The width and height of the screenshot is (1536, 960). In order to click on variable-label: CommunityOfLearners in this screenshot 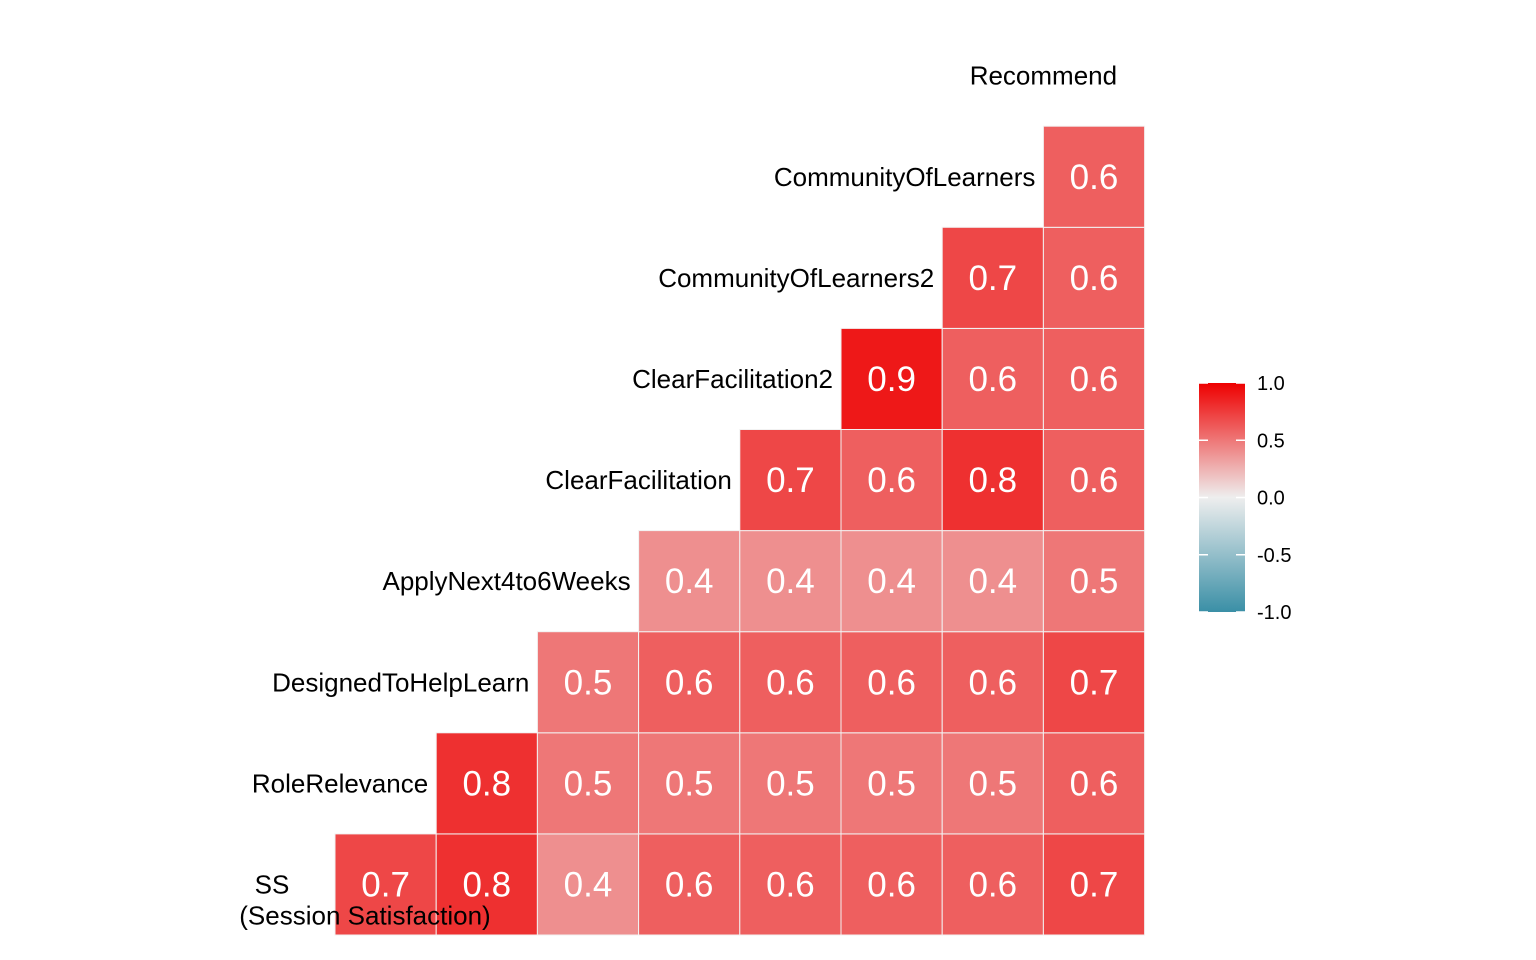, I will do `click(905, 177)`.